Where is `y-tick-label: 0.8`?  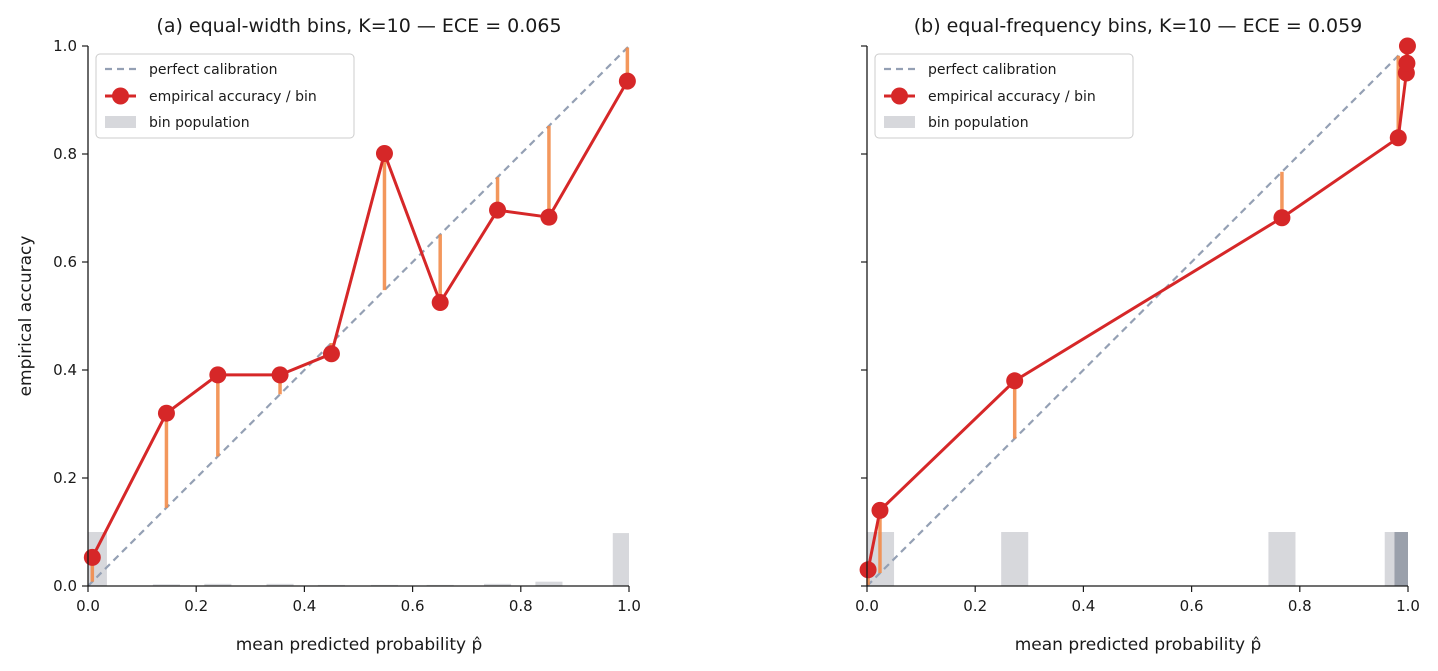 y-tick-label: 0.8 is located at coordinates (65, 154).